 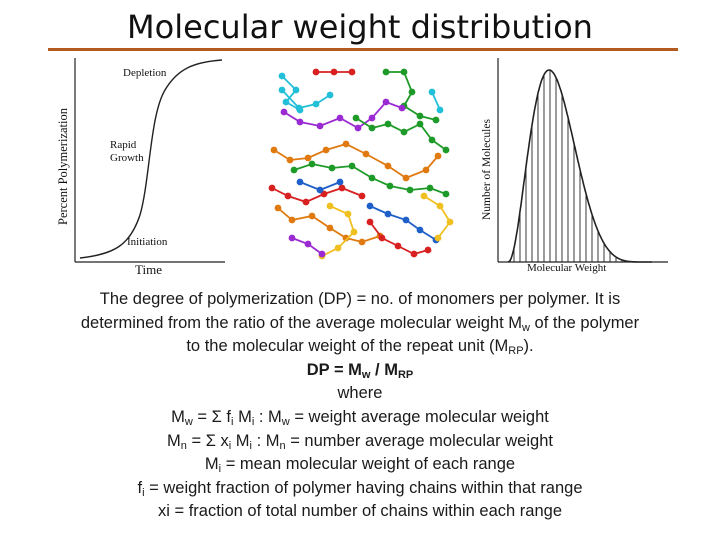 I want to click on right-ylabel: Number of Molecules, so click(x=487, y=169).